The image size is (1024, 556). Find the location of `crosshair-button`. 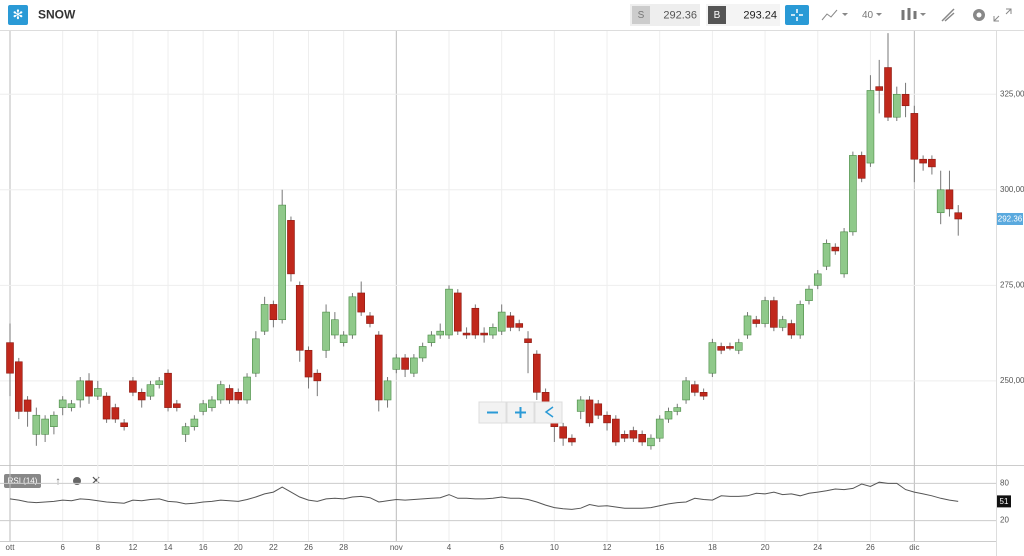

crosshair-button is located at coordinates (797, 15).